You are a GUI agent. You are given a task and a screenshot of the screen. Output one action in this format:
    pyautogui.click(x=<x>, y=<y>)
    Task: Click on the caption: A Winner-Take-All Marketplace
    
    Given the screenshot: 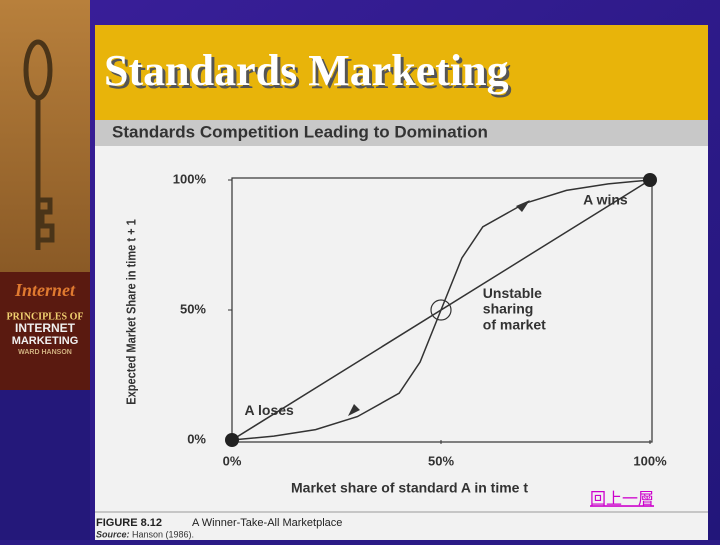 What is the action you would take?
    pyautogui.click(x=267, y=523)
    